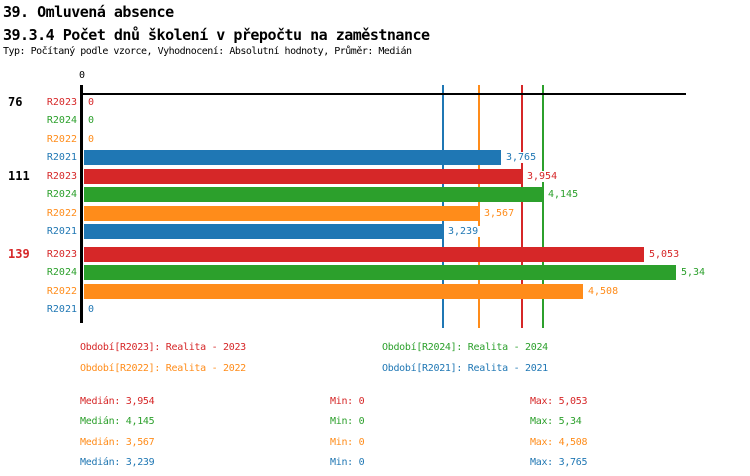  Describe the element at coordinates (465, 347) in the screenshot. I see `legend-item-R2024: Období[R2024]: Realita - 2024` at that location.